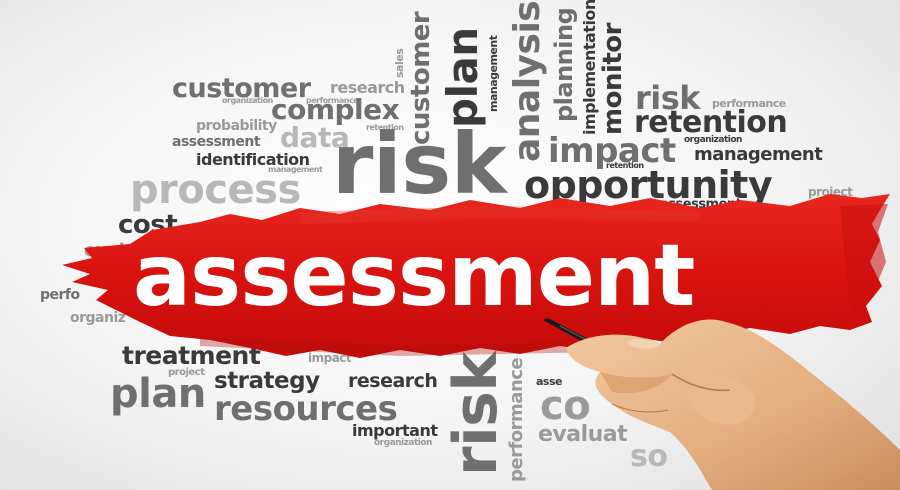  I want to click on word-impact-small: impact, so click(330, 358).